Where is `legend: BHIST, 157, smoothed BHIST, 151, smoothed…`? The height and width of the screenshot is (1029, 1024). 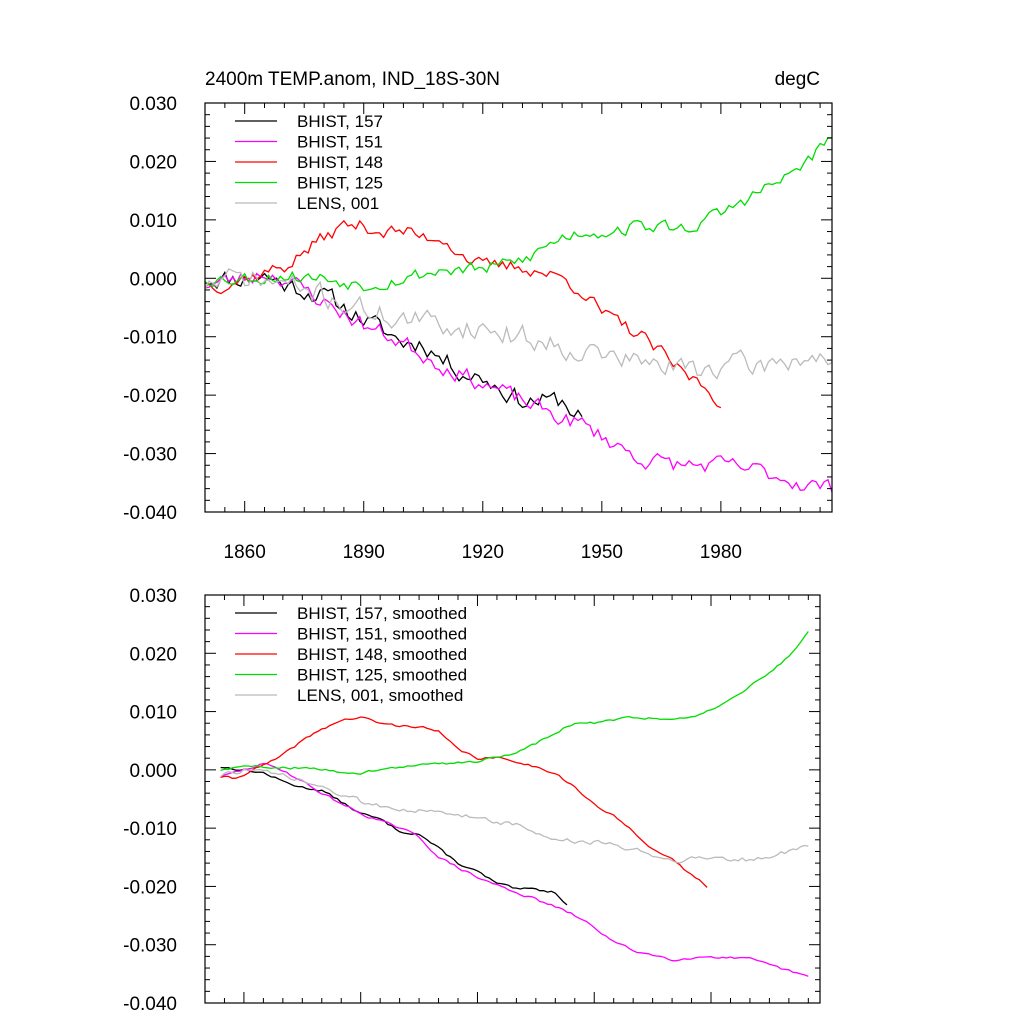
legend: BHIST, 157, smoothed BHIST, 151, smoothed… is located at coordinates (351, 654).